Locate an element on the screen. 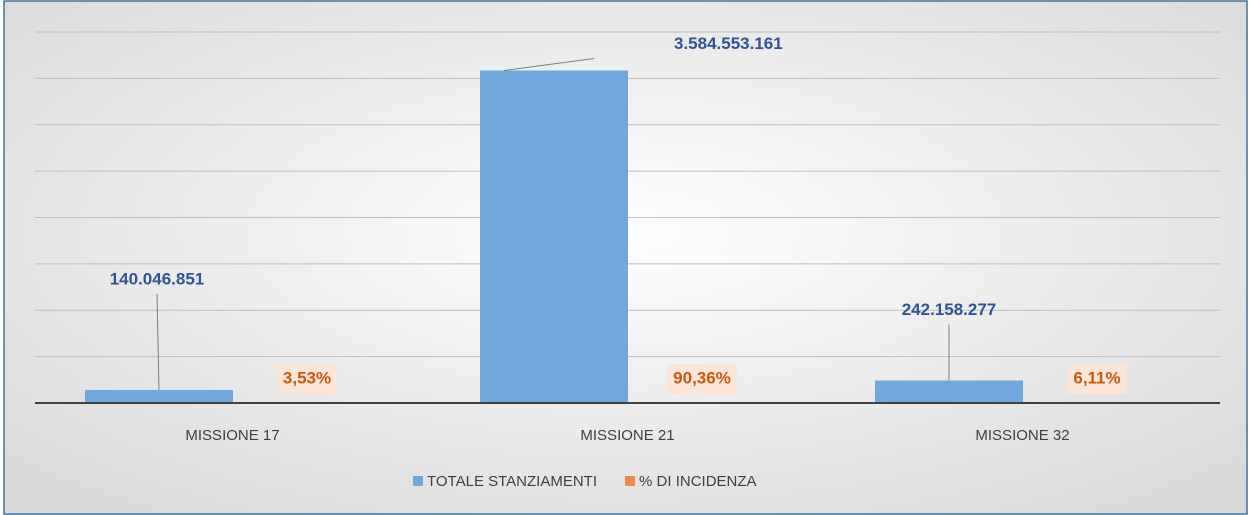  data-label: 3.584.553.161 is located at coordinates (728, 43).